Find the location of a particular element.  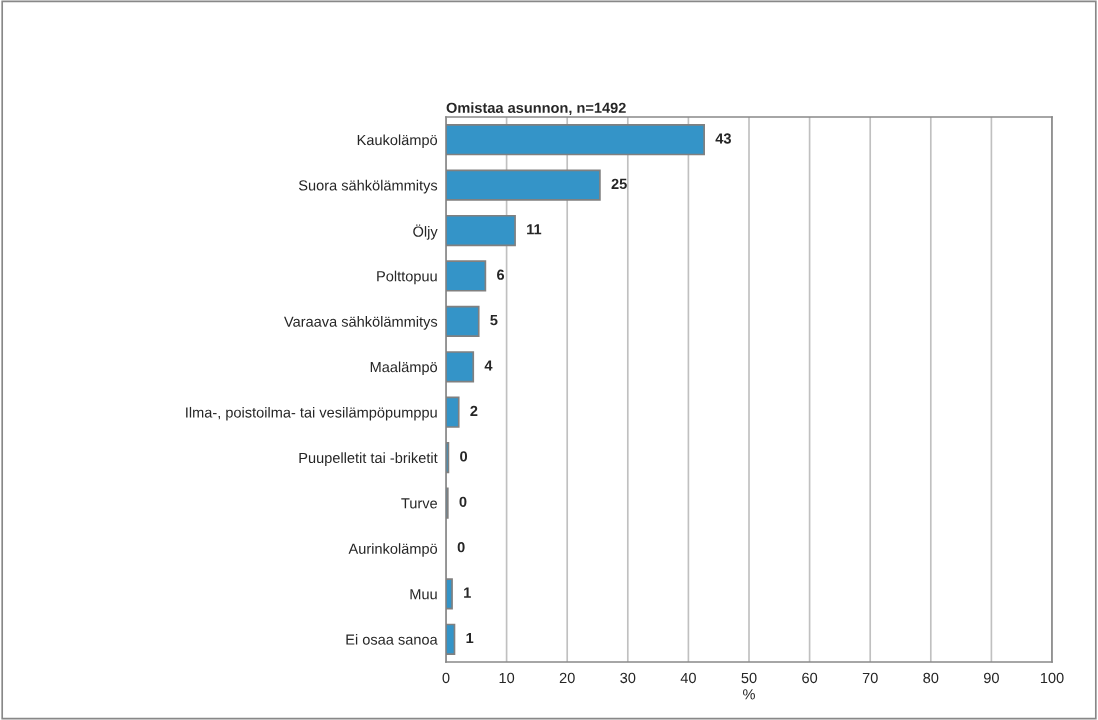

y-tick-label: Puupelletit tai -briketit is located at coordinates (368, 459).